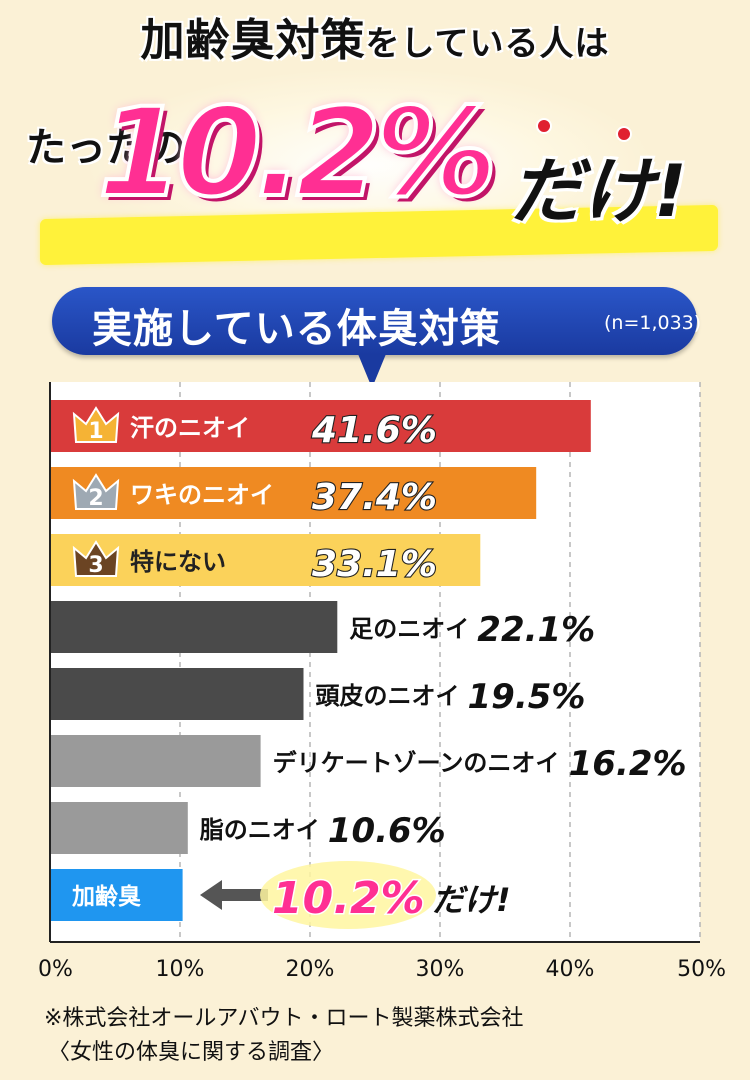 Image resolution: width=750 pixels, height=1080 pixels. Describe the element at coordinates (570, 969) in the screenshot. I see `x-tick-label: 40%` at that location.